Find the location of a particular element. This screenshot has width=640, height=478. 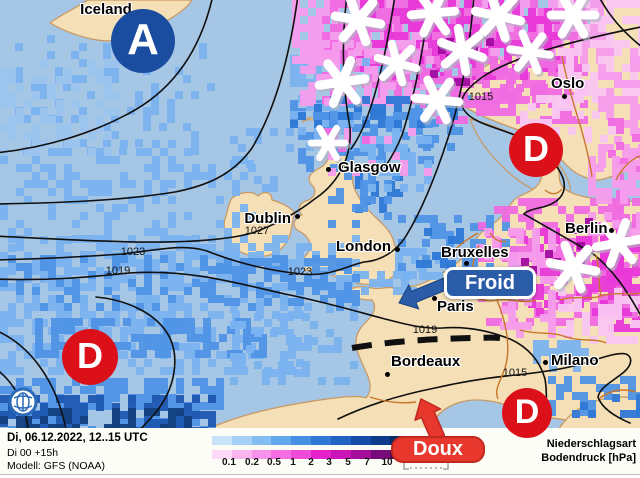

isobar-label: 1027 is located at coordinates (257, 231).